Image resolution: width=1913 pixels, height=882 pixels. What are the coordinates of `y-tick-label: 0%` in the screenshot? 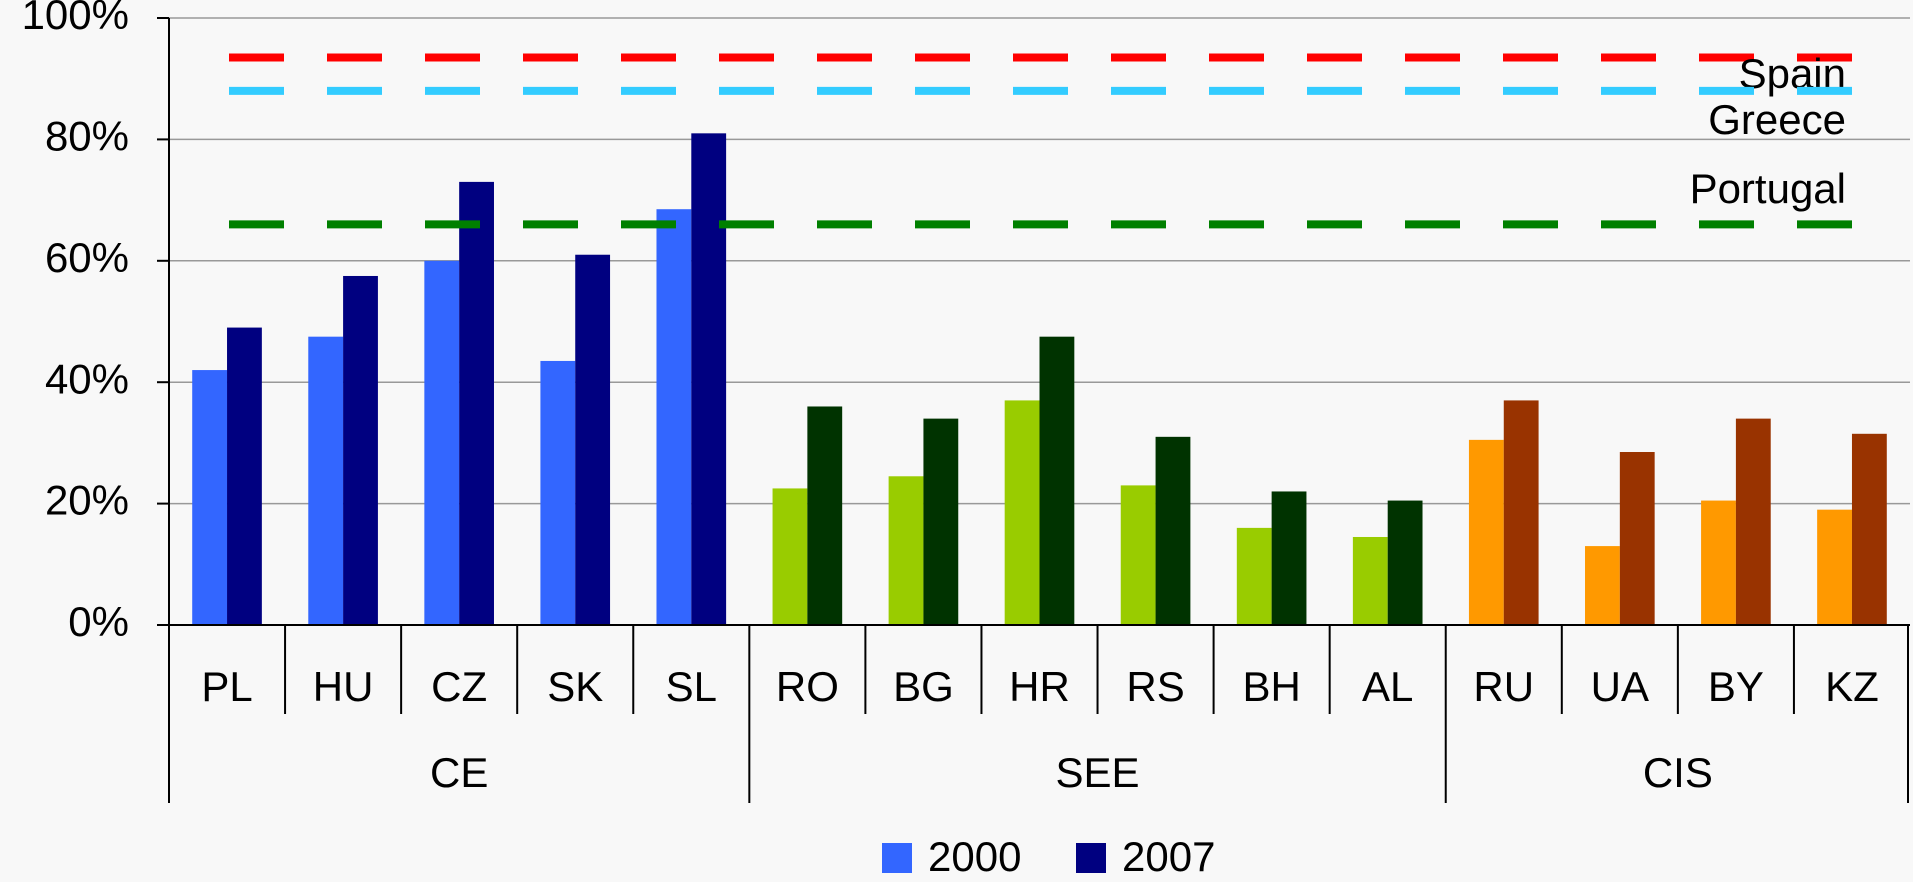 It's located at (98, 621).